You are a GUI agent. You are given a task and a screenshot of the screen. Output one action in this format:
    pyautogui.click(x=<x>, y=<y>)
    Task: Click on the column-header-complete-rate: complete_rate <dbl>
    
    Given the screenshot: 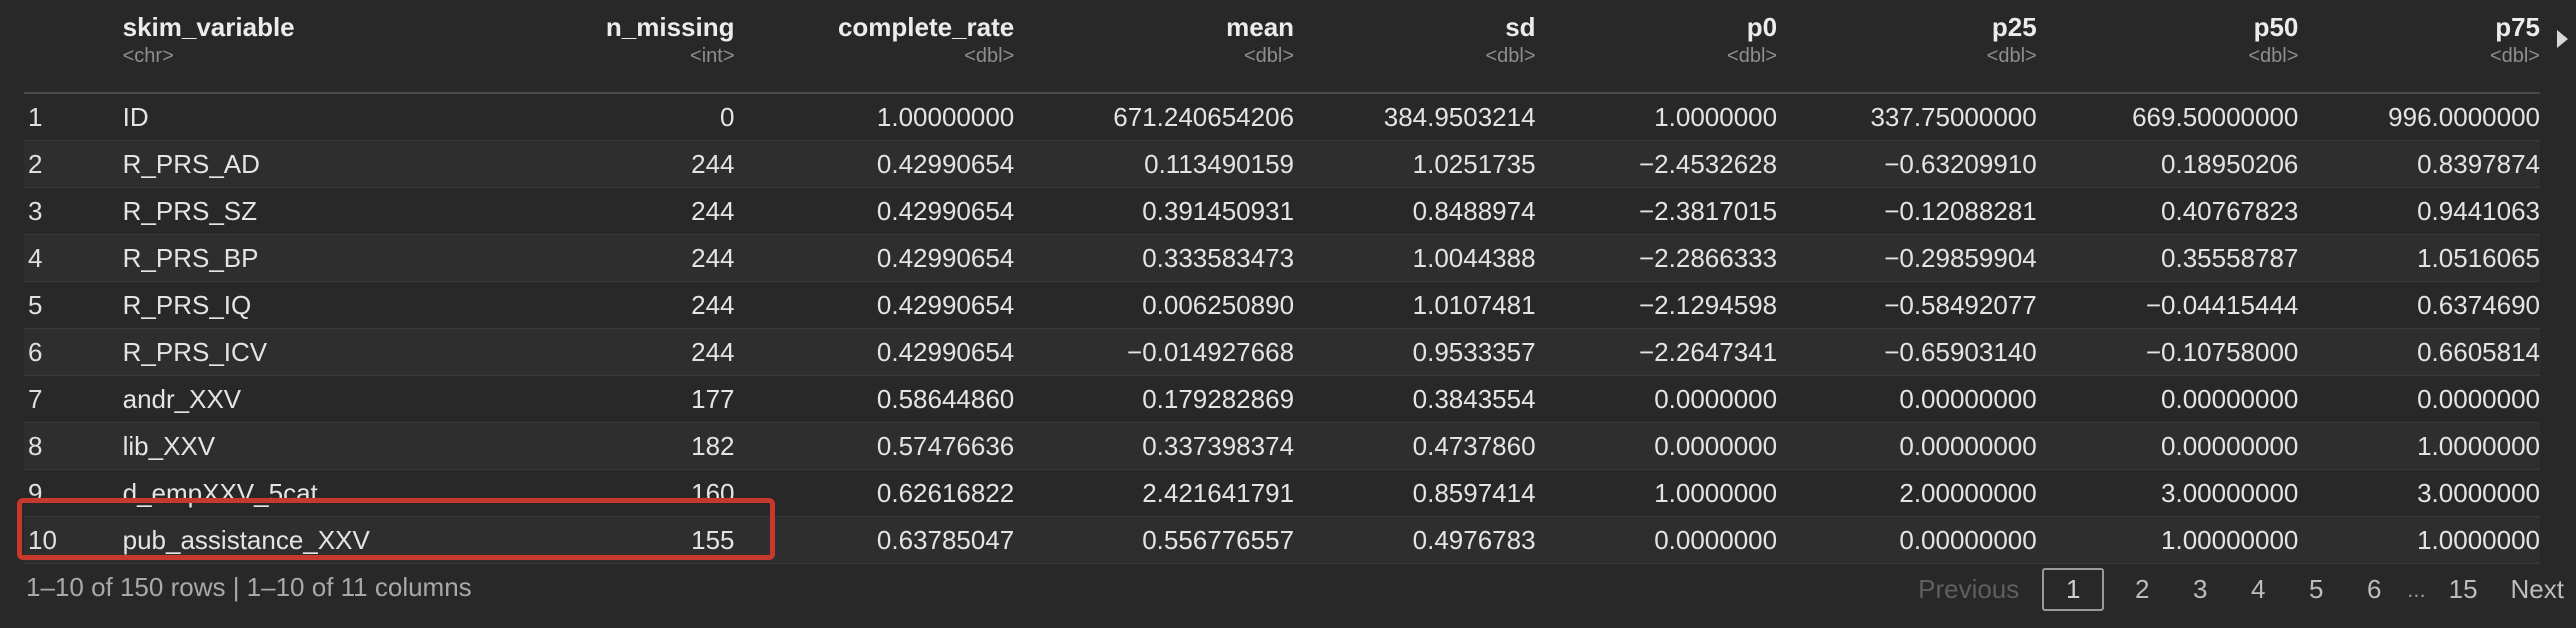 What is the action you would take?
    pyautogui.click(x=874, y=47)
    